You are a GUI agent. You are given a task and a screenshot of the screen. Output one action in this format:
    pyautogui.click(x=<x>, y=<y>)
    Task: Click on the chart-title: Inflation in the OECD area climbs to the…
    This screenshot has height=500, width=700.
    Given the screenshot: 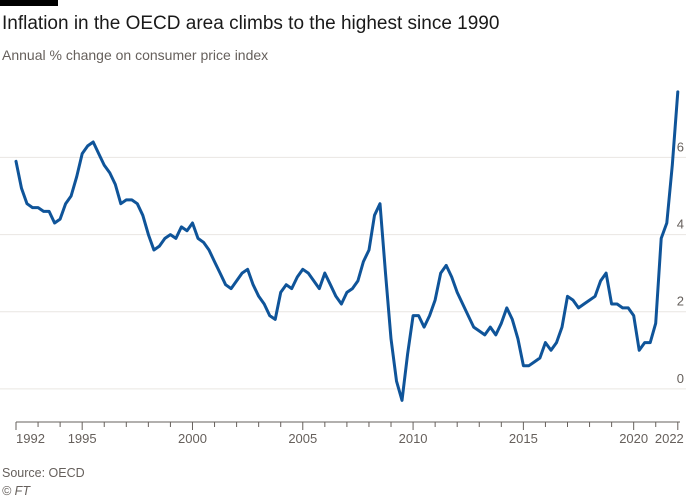 What is the action you would take?
    pyautogui.click(x=251, y=23)
    